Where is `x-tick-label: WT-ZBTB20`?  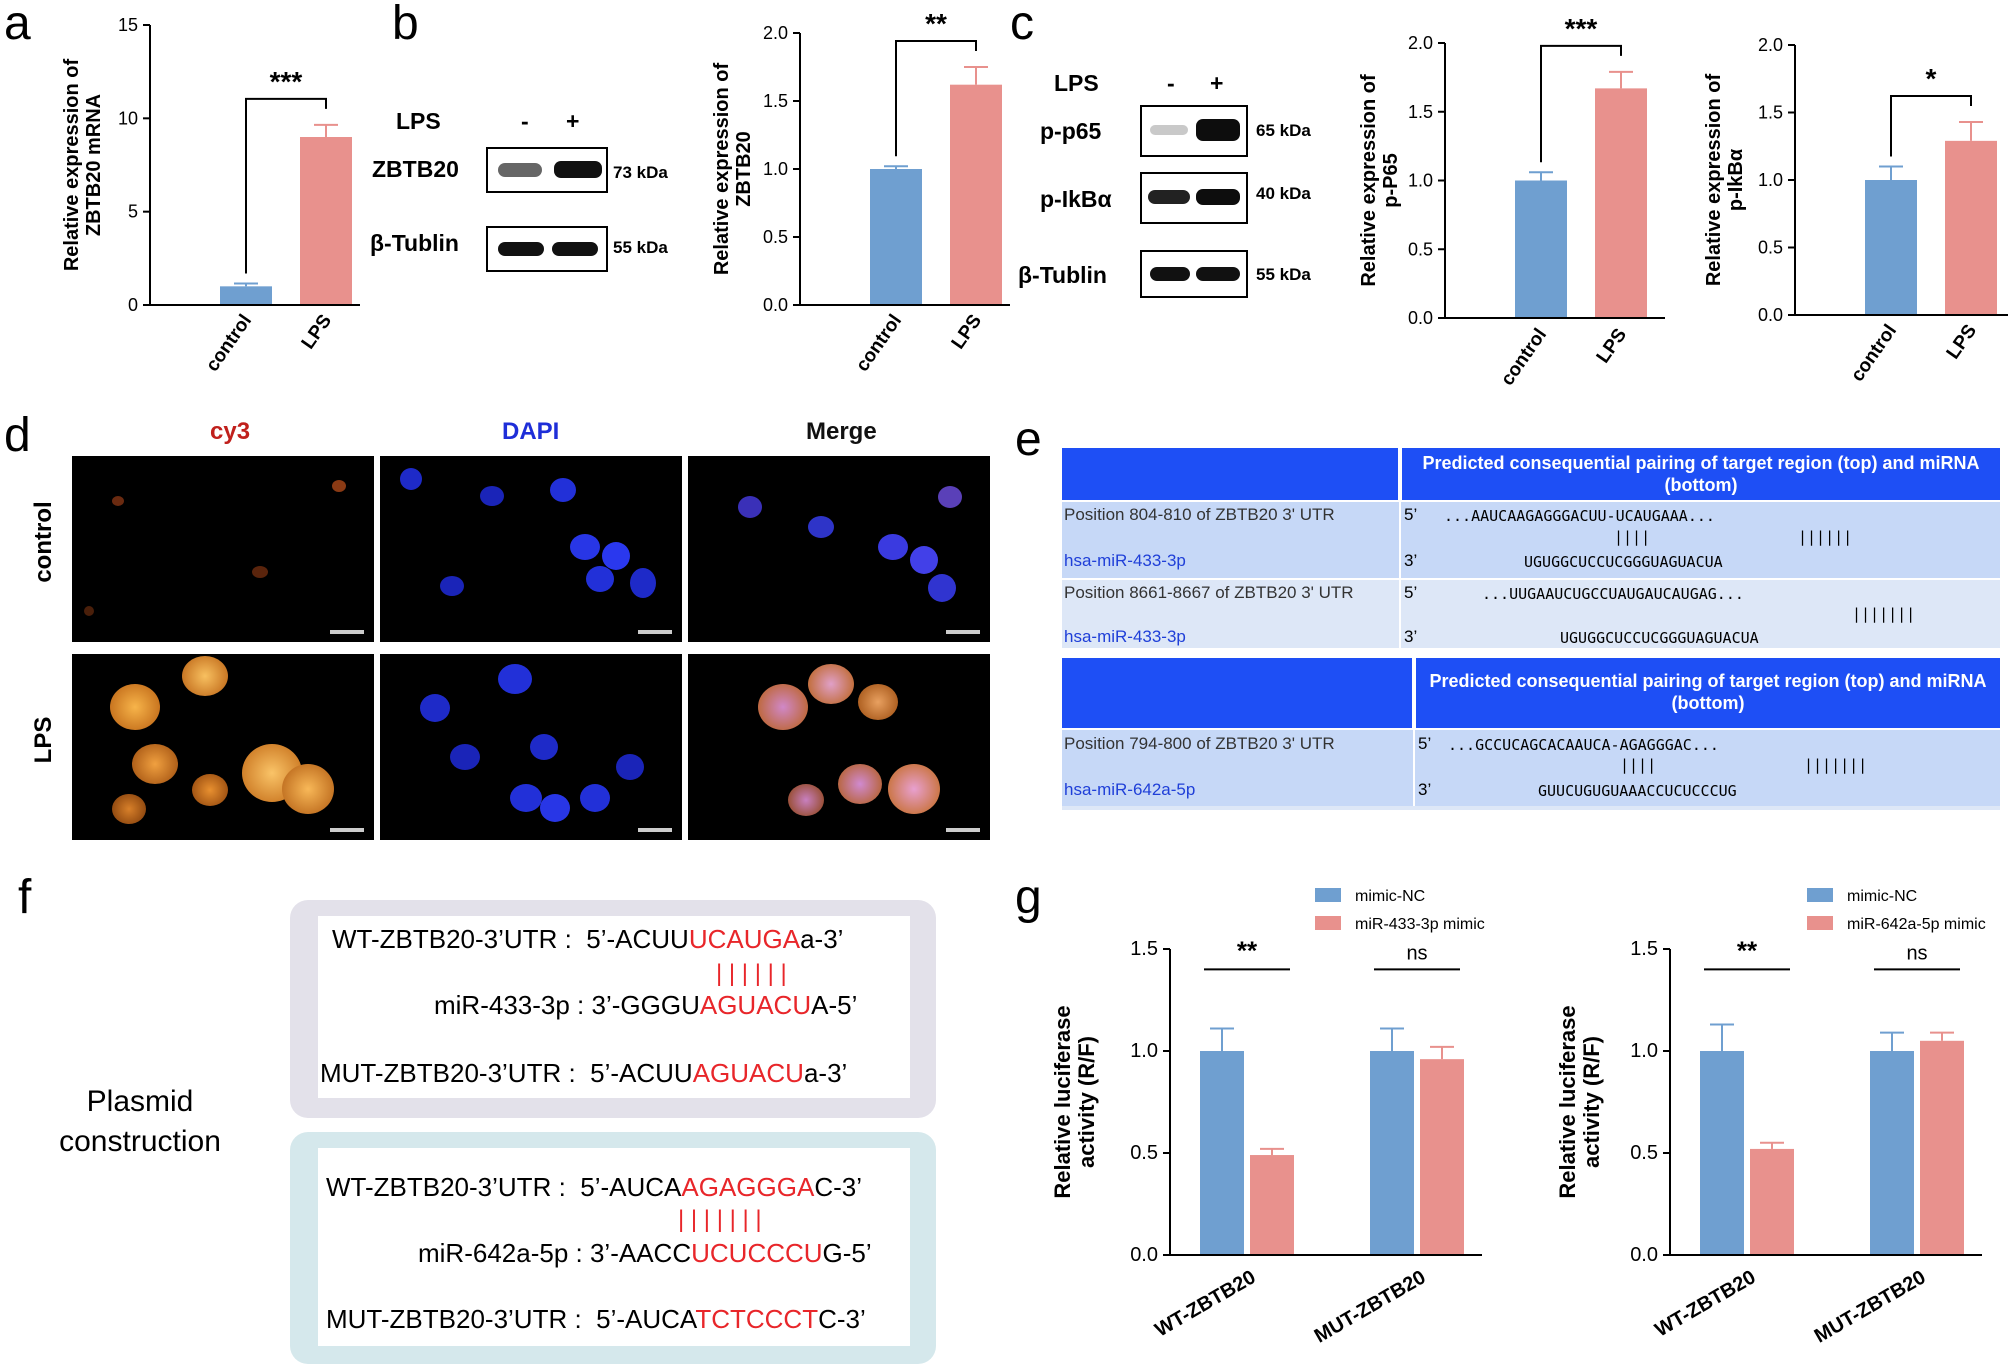 x-tick-label: WT-ZBTB20 is located at coordinates (1705, 1303).